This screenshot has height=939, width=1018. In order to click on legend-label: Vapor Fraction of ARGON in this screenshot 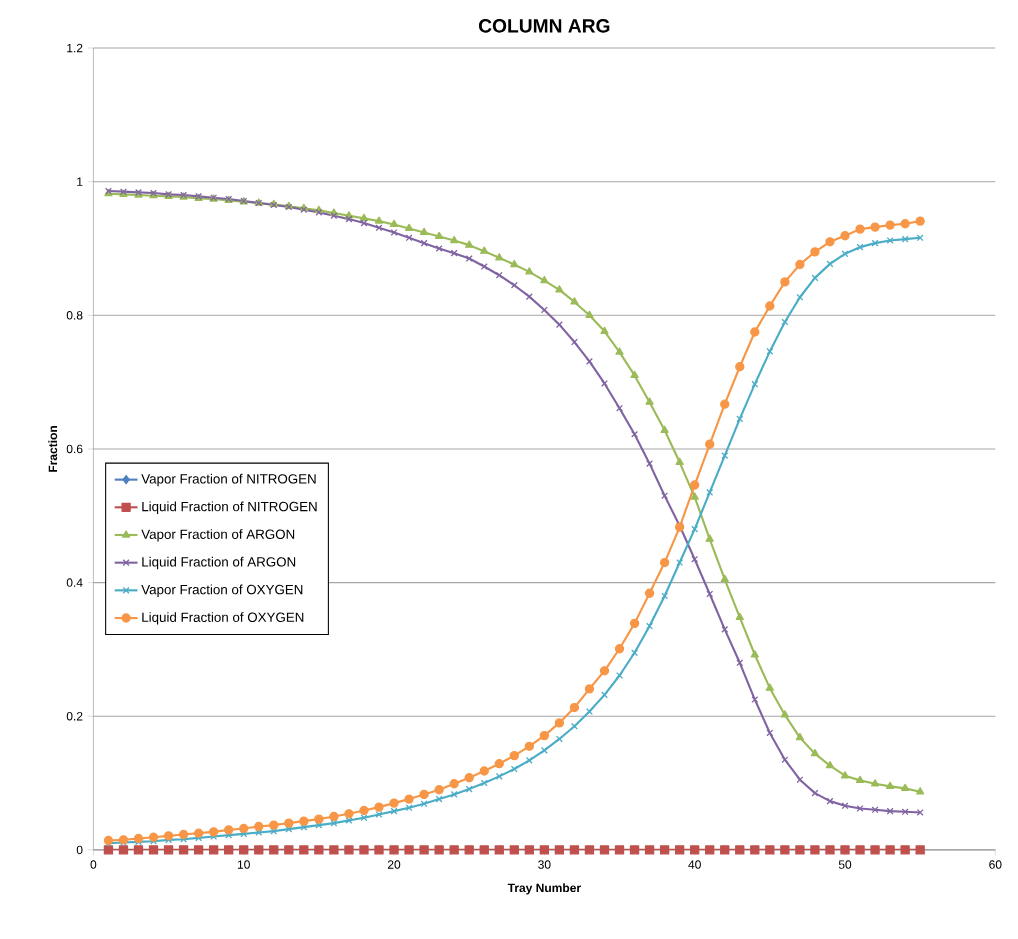, I will do `click(218, 535)`.